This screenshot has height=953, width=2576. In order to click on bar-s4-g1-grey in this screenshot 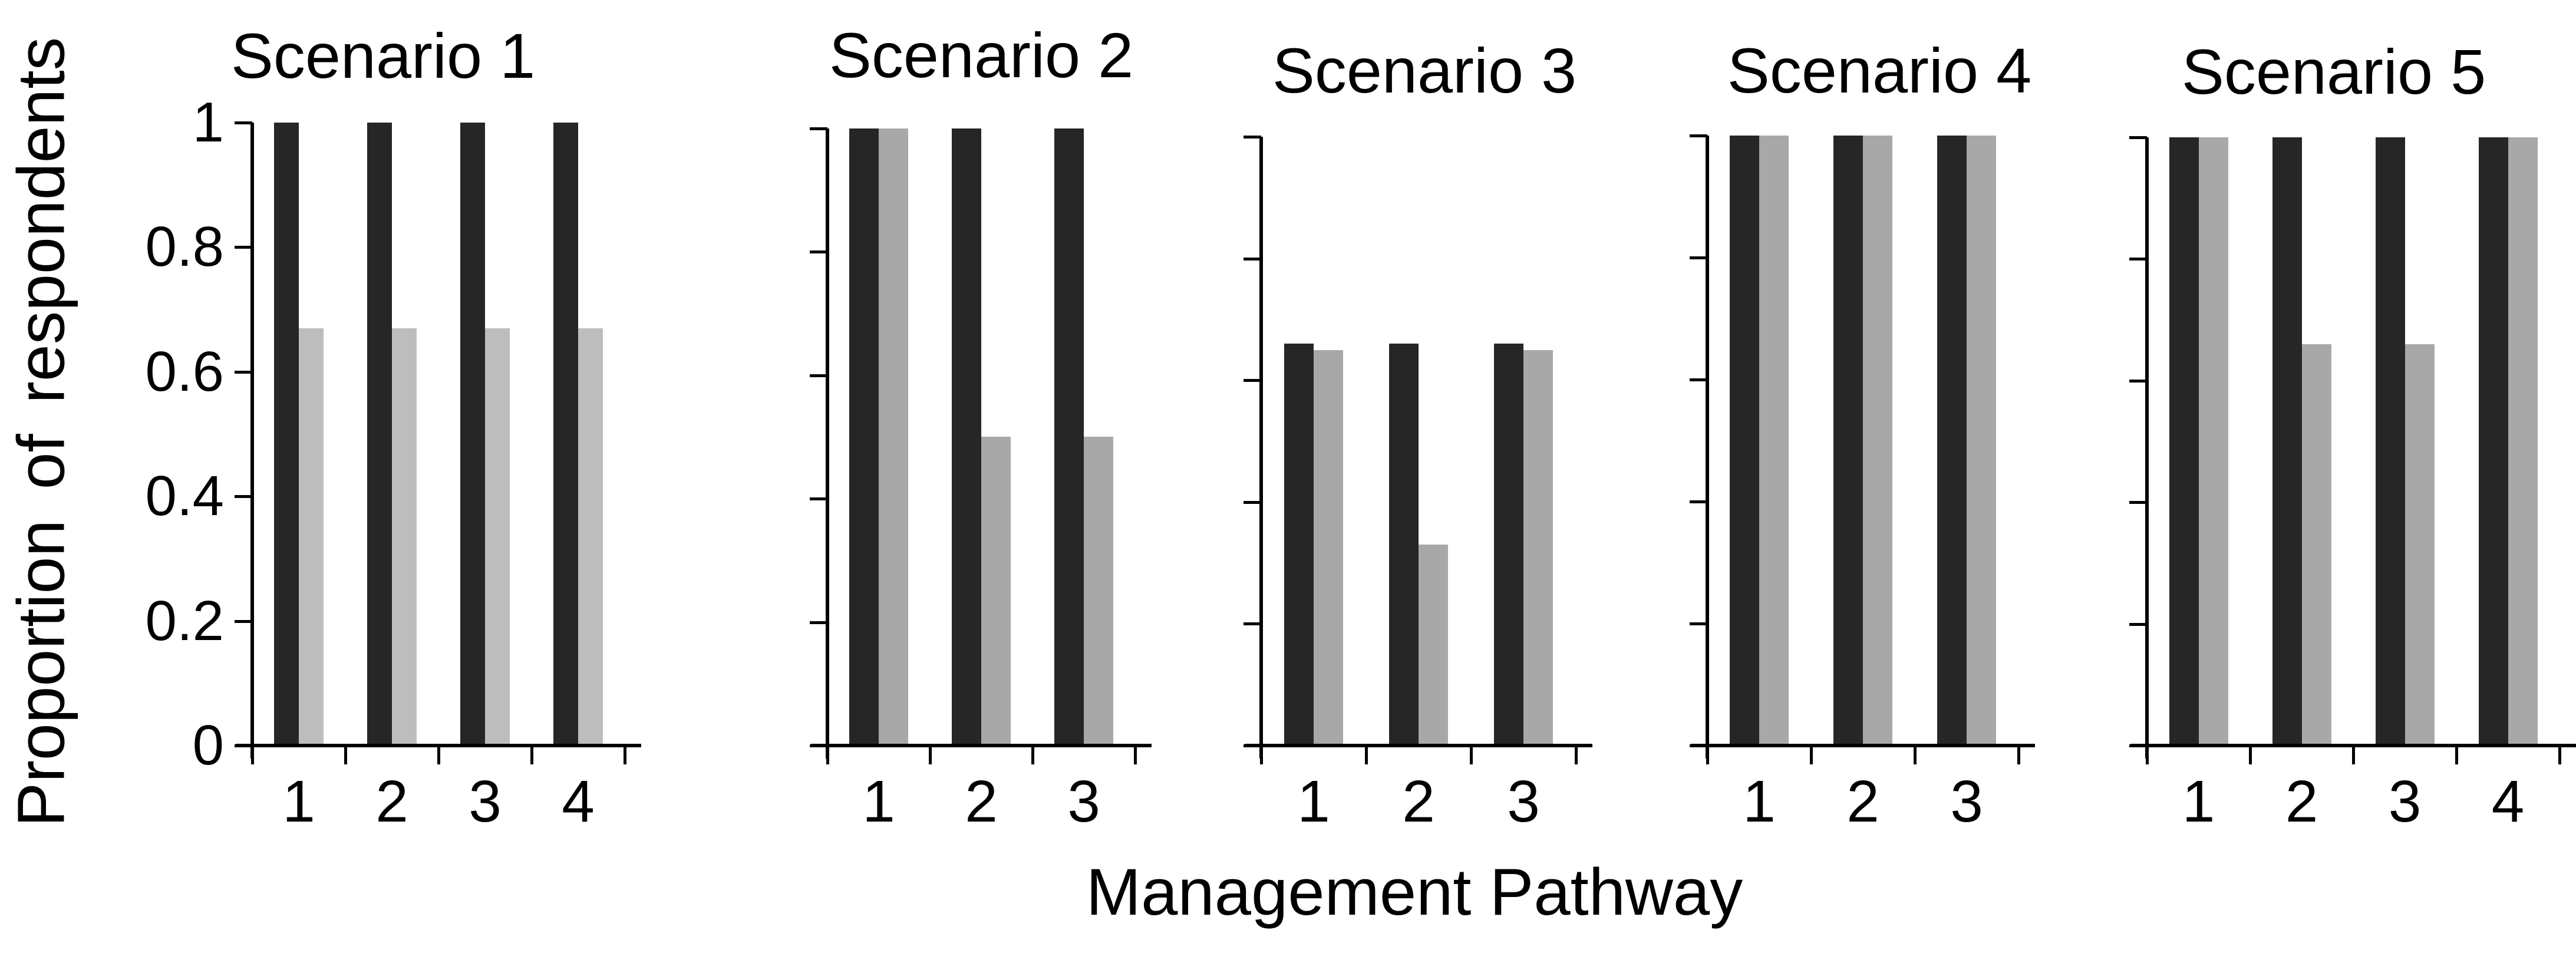, I will do `click(1774, 441)`.